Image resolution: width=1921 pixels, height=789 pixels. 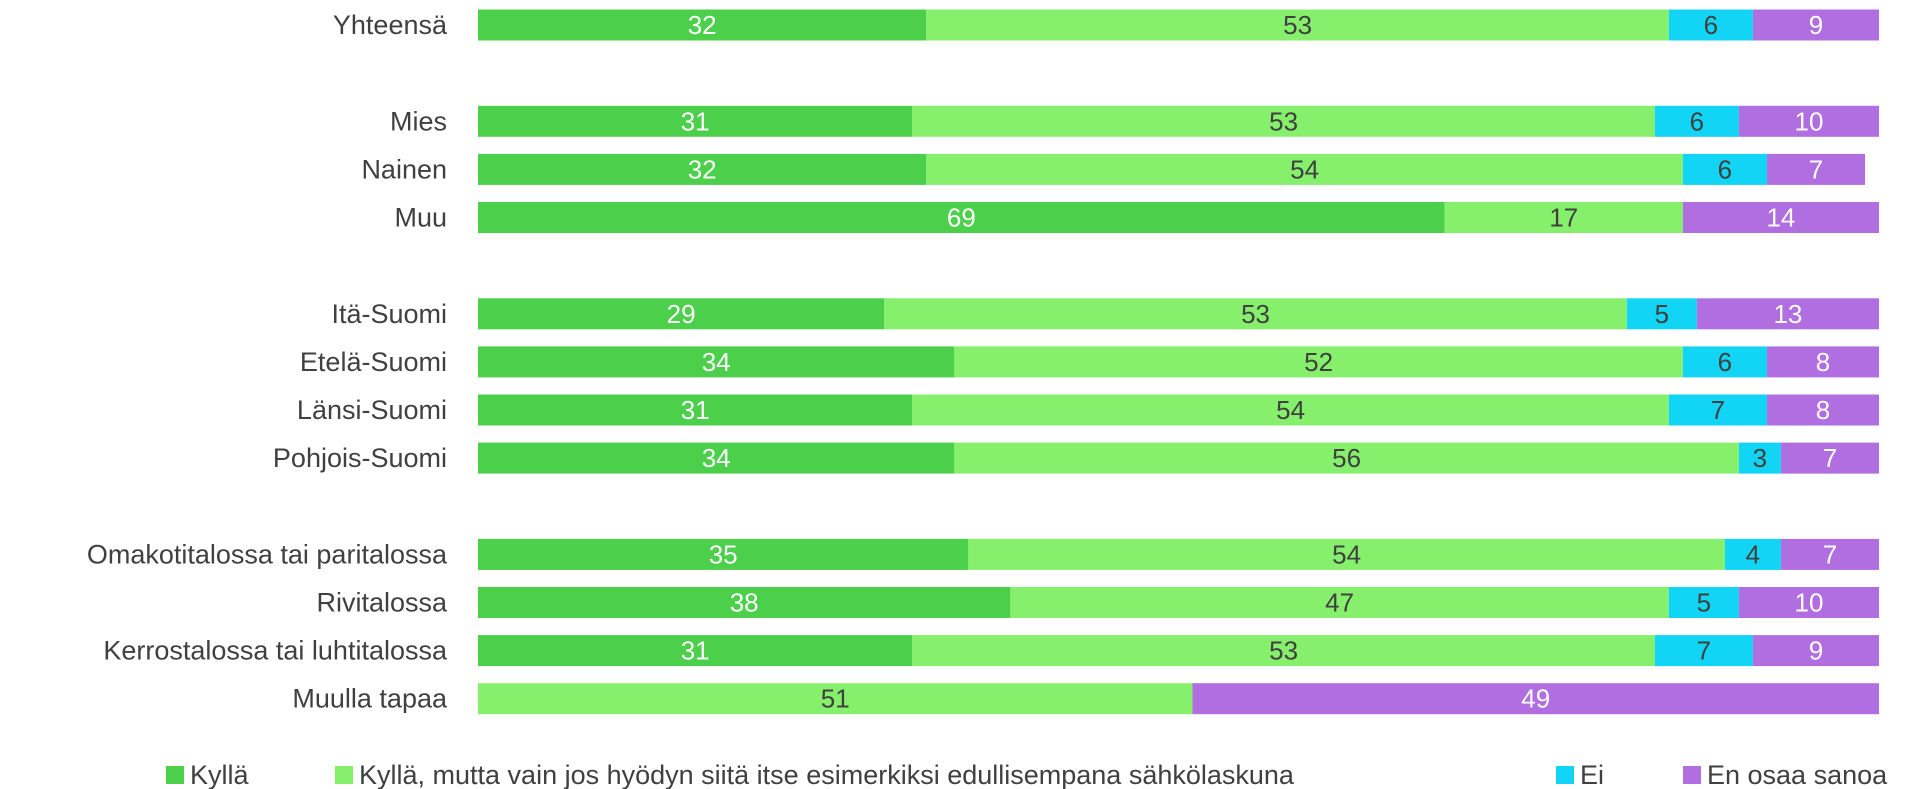 I want to click on data-label: 49, so click(x=1535, y=699).